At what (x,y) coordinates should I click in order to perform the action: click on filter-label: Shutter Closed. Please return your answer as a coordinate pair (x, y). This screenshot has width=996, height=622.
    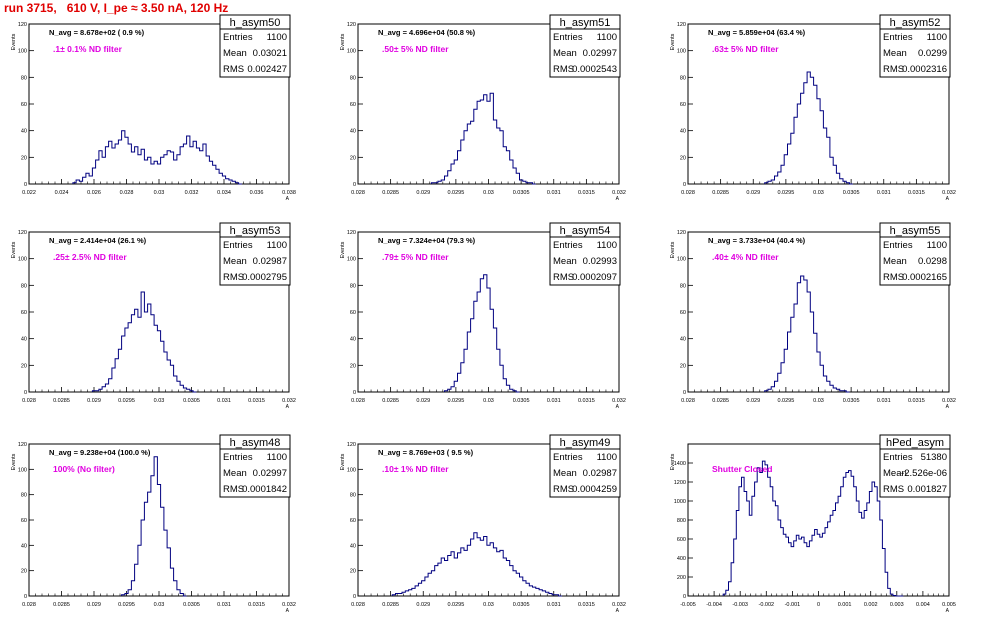
    Looking at the image, I should click on (742, 469).